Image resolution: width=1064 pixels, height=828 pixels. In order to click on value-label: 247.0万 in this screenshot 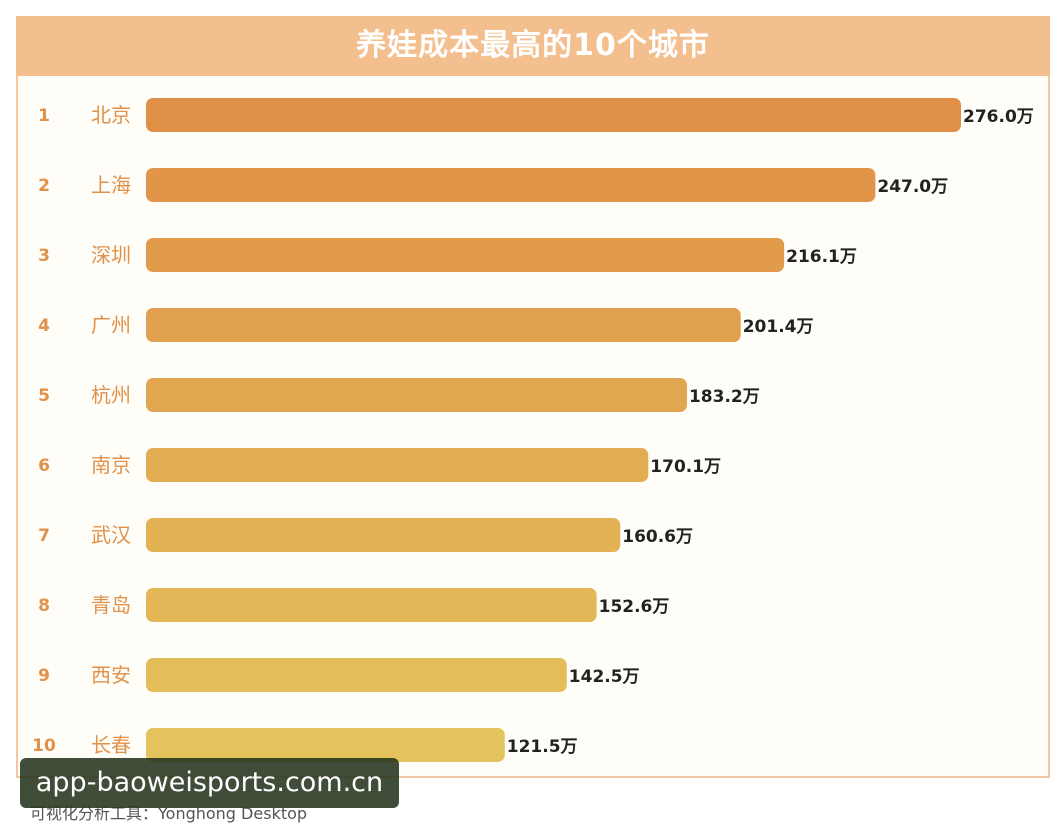, I will do `click(912, 187)`.